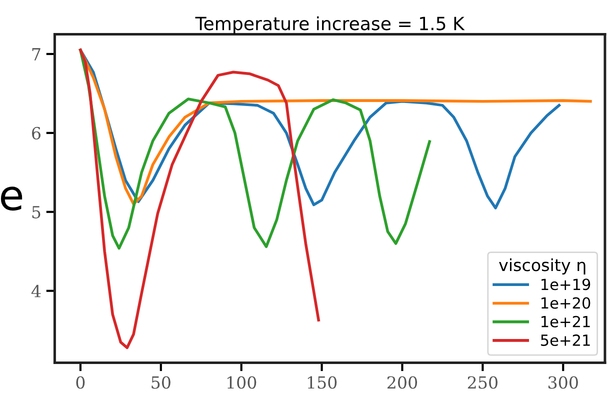 This screenshot has height=403, width=608. What do you see at coordinates (566, 284) in the screenshot?
I see `legend-label: 1e+19` at bounding box center [566, 284].